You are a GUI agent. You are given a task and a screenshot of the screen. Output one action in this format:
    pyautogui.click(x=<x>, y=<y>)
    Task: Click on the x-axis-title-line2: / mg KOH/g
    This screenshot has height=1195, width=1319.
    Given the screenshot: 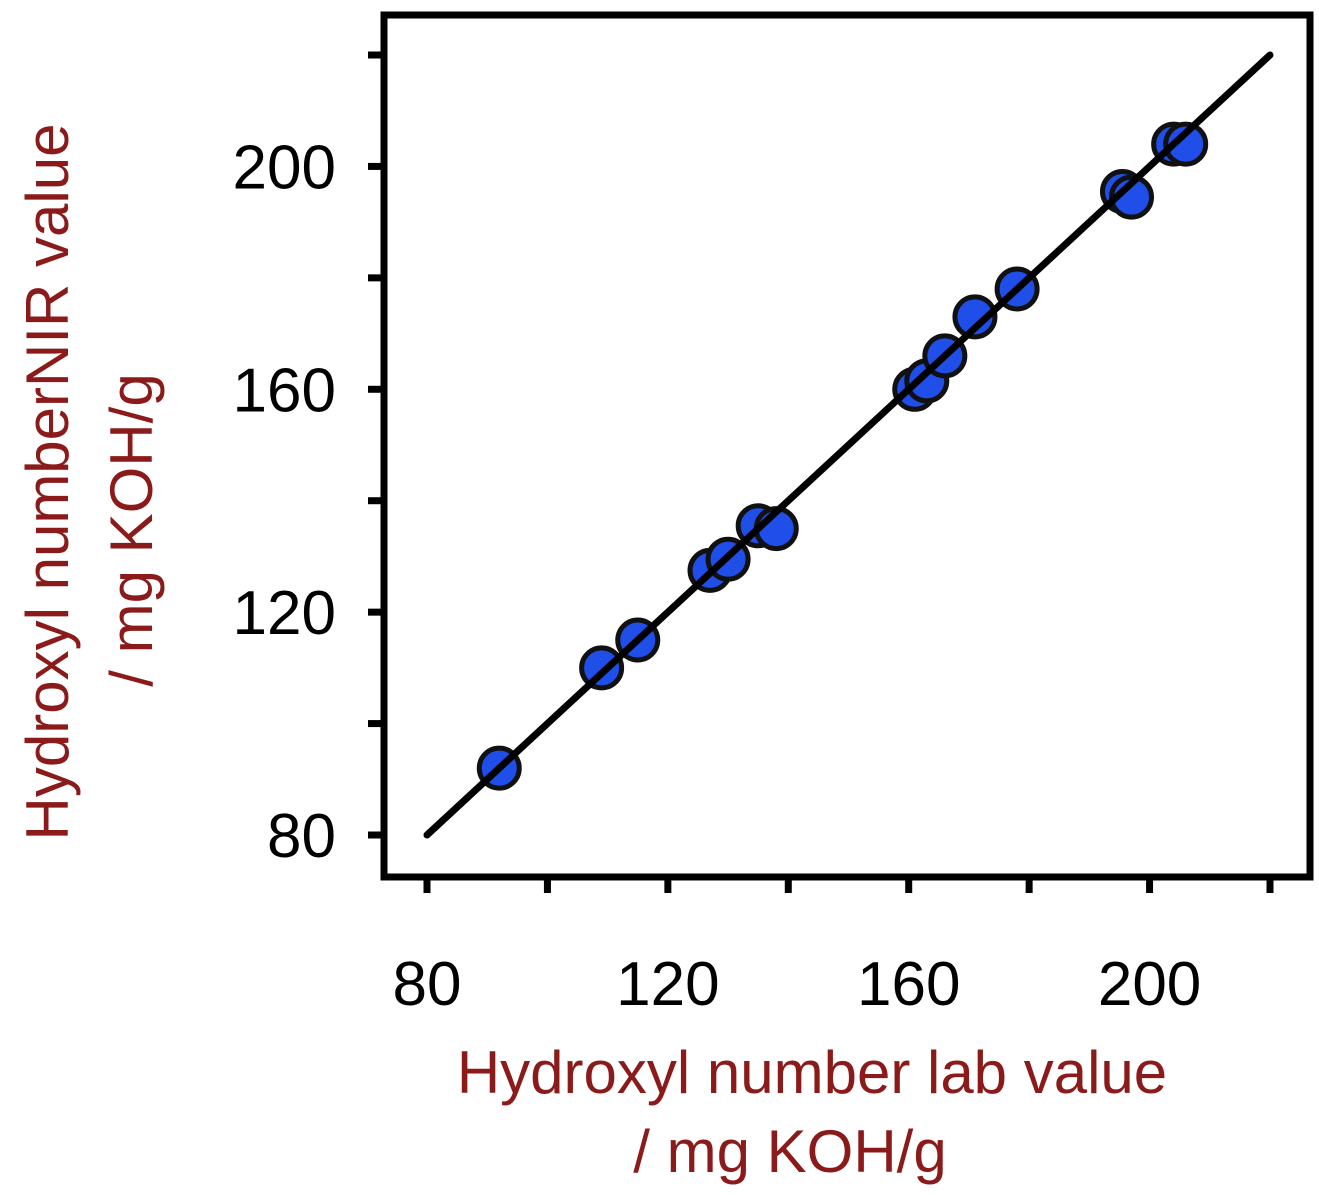 What is the action you would take?
    pyautogui.click(x=789, y=1151)
    